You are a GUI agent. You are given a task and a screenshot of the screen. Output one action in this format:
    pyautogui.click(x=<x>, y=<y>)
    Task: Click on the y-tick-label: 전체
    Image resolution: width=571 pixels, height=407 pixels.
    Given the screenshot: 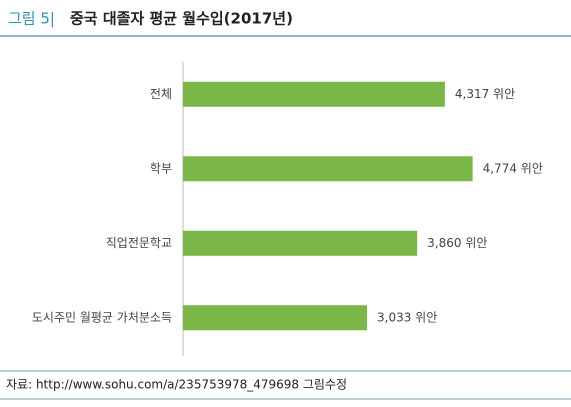 What is the action you would take?
    pyautogui.click(x=161, y=94)
    